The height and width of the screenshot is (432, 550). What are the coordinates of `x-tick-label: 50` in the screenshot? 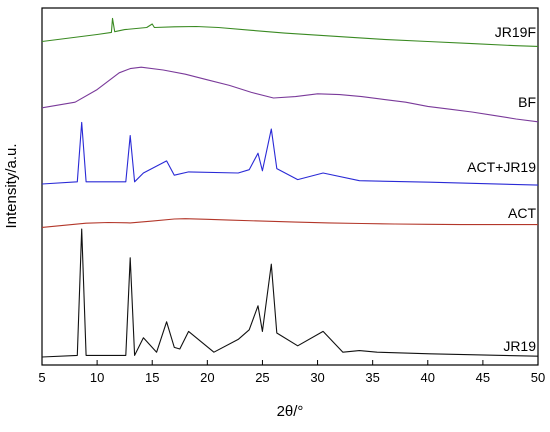 It's located at (538, 377).